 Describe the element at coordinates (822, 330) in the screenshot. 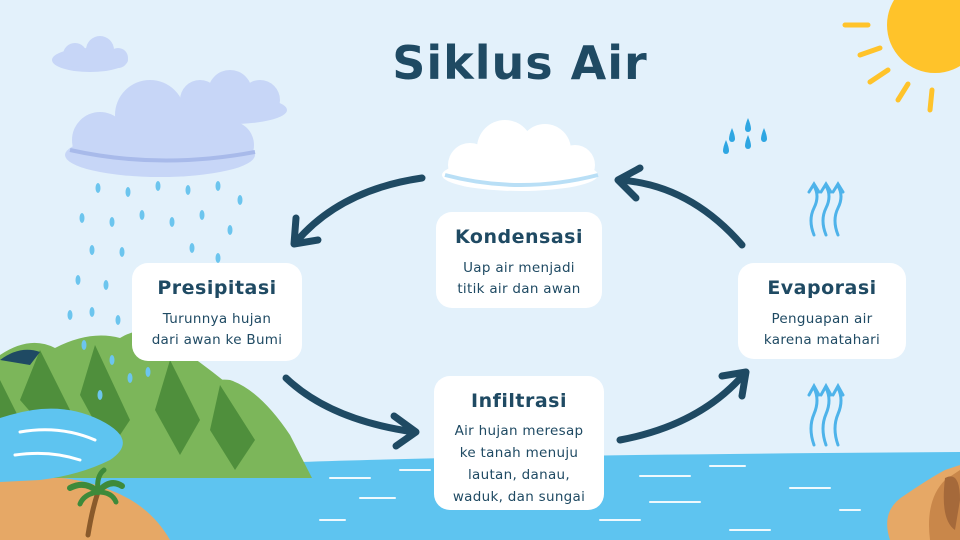

I see `stage-description: Penguapan air karena matahari` at that location.